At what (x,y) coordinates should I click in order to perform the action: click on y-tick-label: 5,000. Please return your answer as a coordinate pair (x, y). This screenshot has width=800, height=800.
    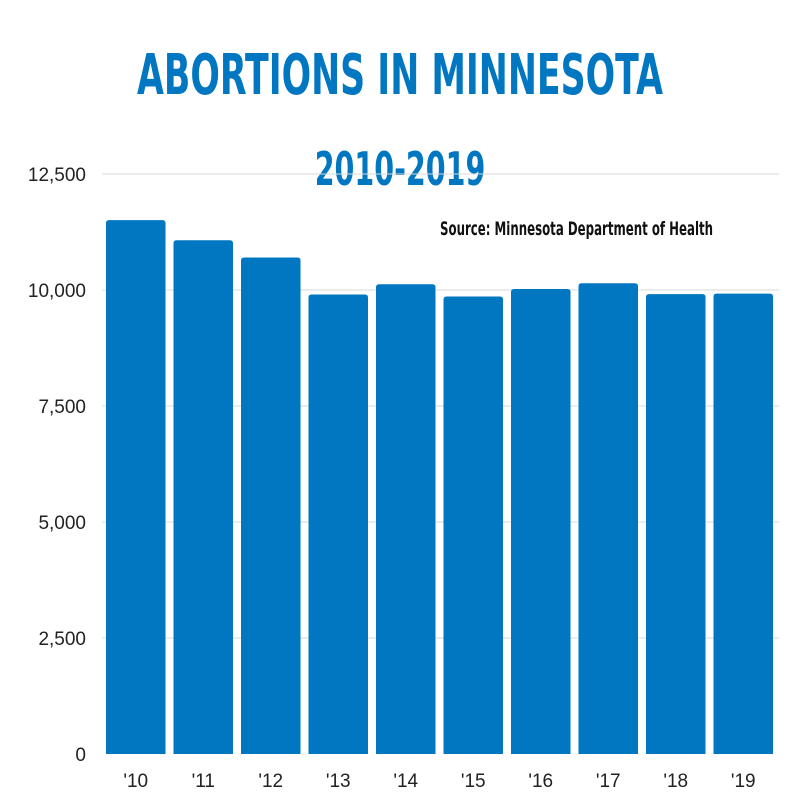
    Looking at the image, I should click on (62, 523).